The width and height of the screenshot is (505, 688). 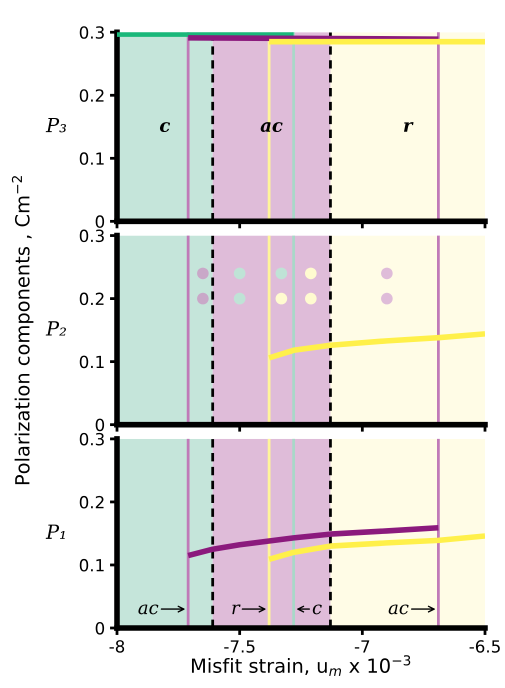 I want to click on band-label: c, so click(x=165, y=127).